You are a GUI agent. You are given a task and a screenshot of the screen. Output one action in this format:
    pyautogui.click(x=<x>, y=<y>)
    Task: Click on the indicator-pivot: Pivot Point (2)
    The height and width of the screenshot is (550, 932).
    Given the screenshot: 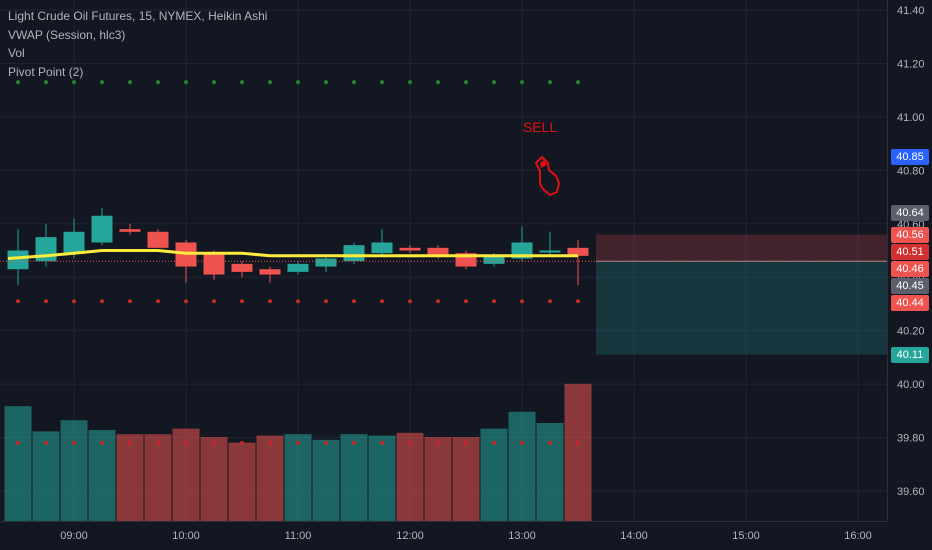 What is the action you would take?
    pyautogui.click(x=46, y=71)
    